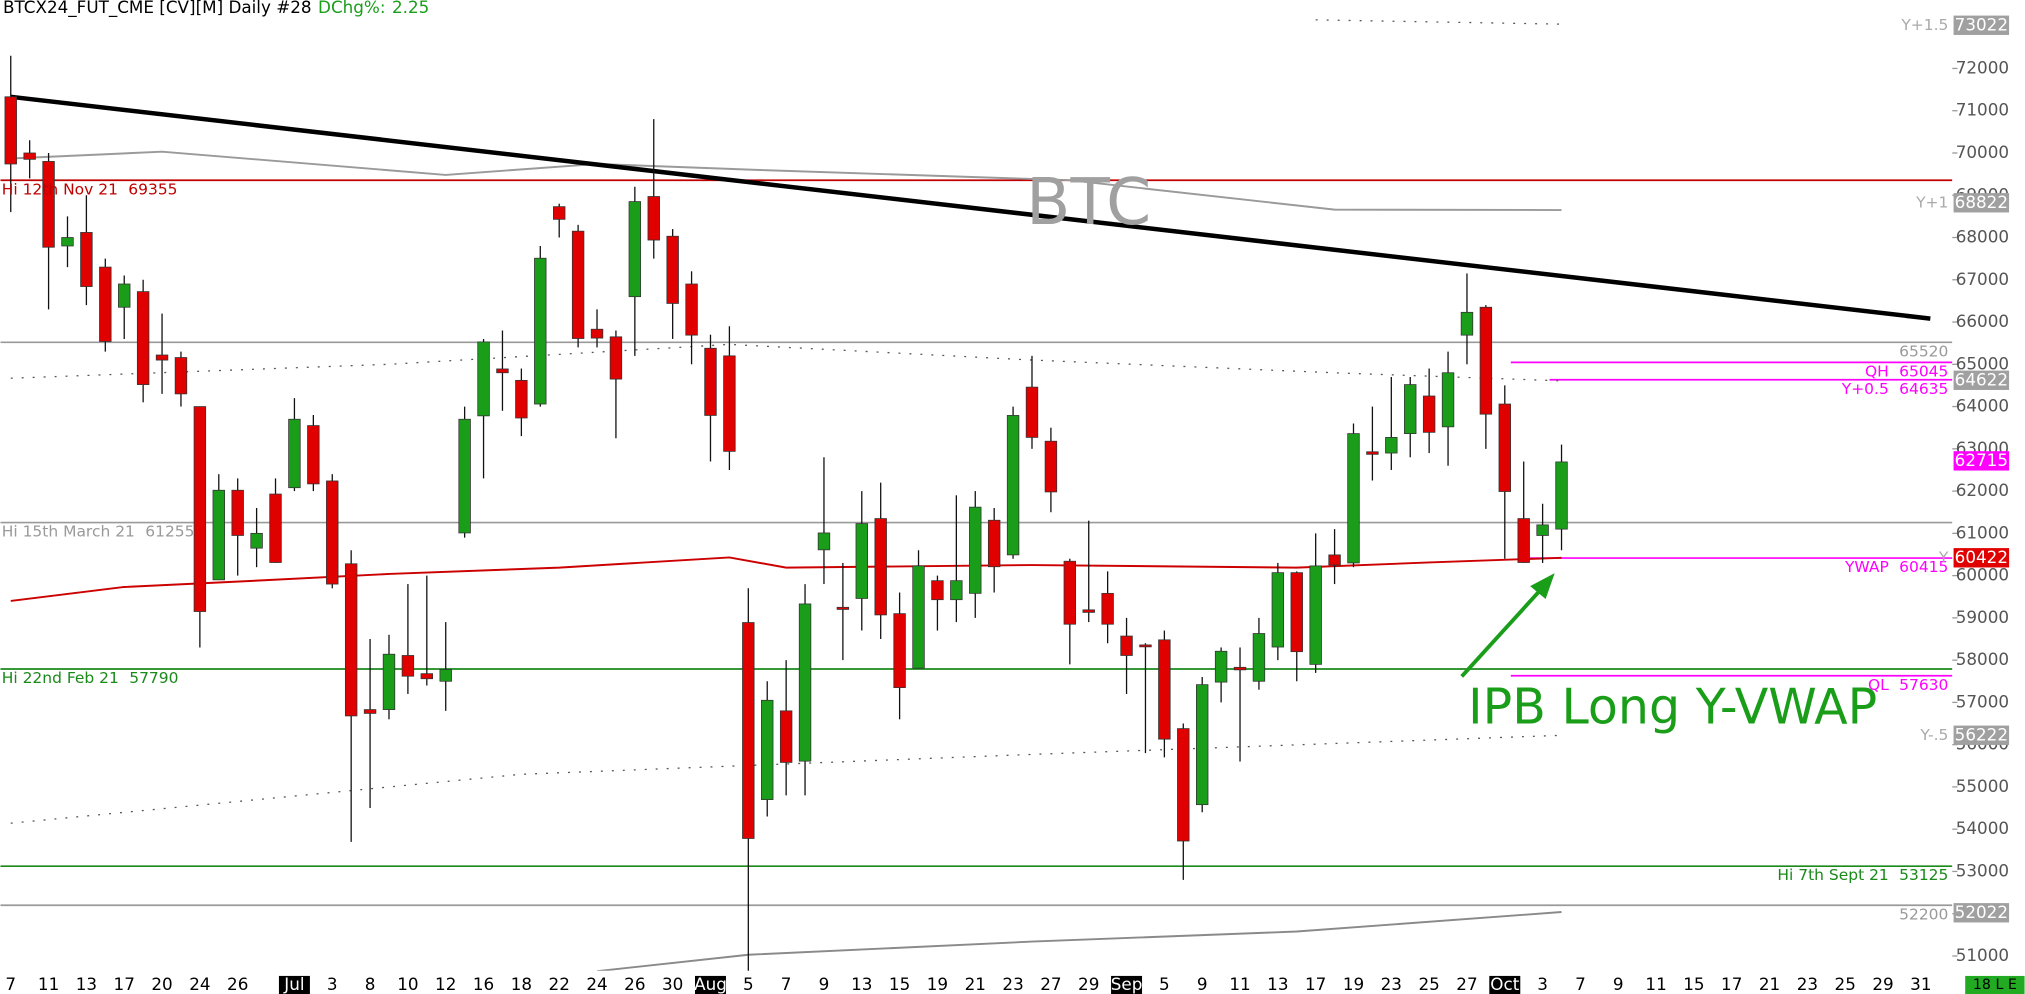 The width and height of the screenshot is (2025, 994). Describe the element at coordinates (1920, 984) in the screenshot. I see `x-tick-label: 31` at that location.